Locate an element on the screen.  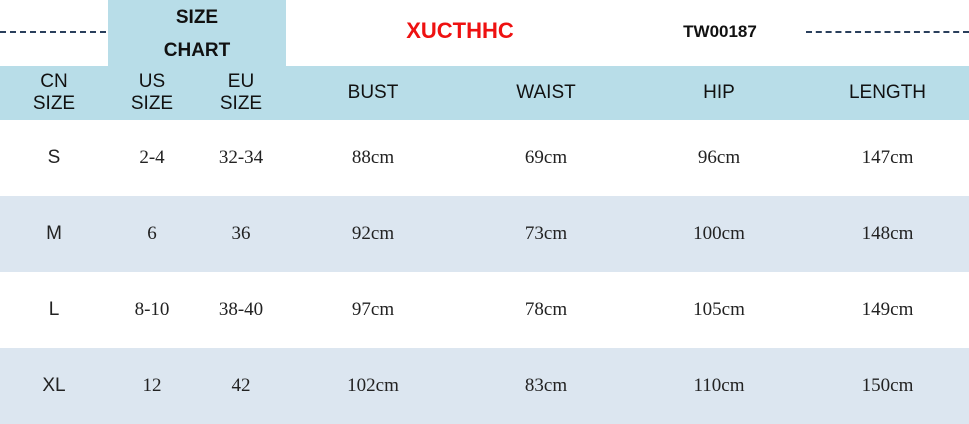
table-cell: 83cm is located at coordinates (546, 386).